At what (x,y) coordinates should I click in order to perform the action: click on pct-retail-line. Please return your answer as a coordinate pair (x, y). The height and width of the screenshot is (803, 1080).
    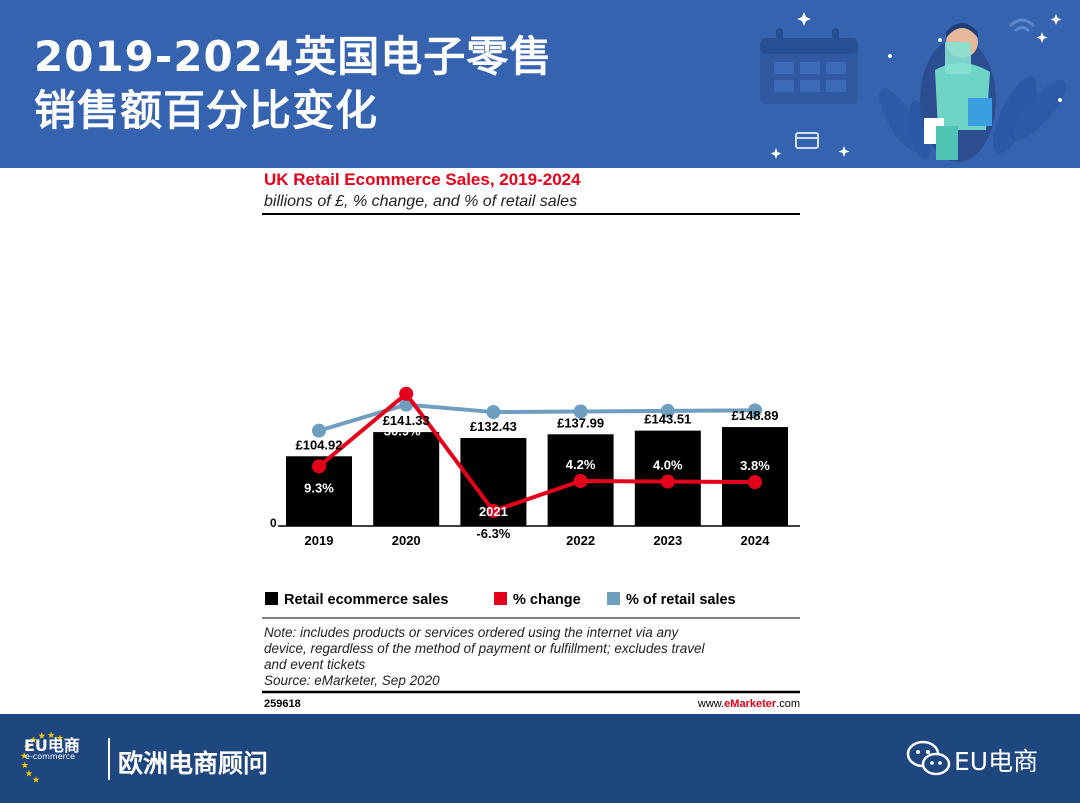
    Looking at the image, I should click on (537, 417).